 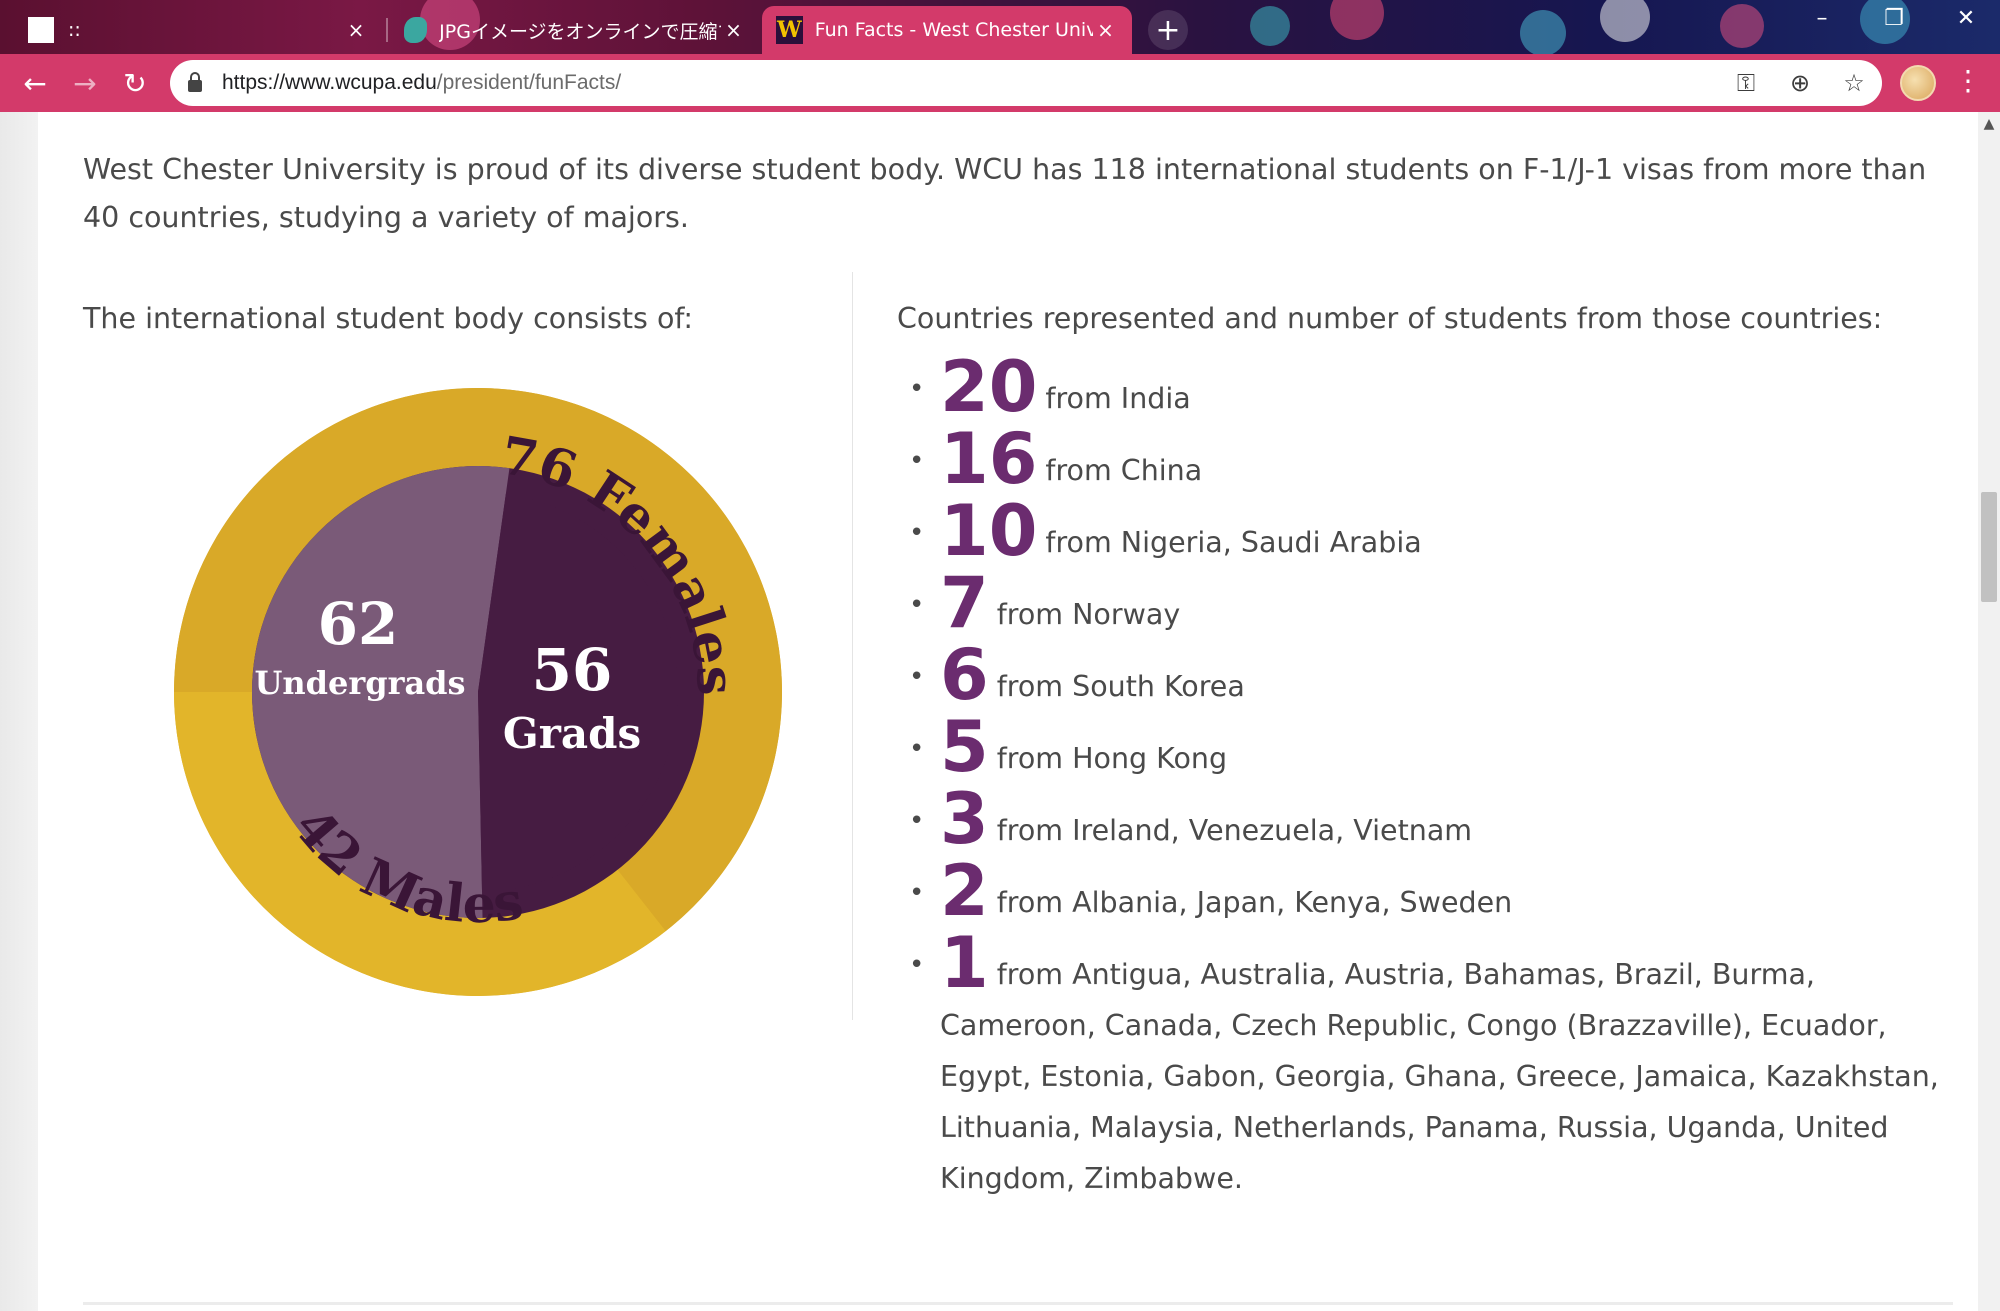 I want to click on grads-number: 56, so click(x=572, y=670).